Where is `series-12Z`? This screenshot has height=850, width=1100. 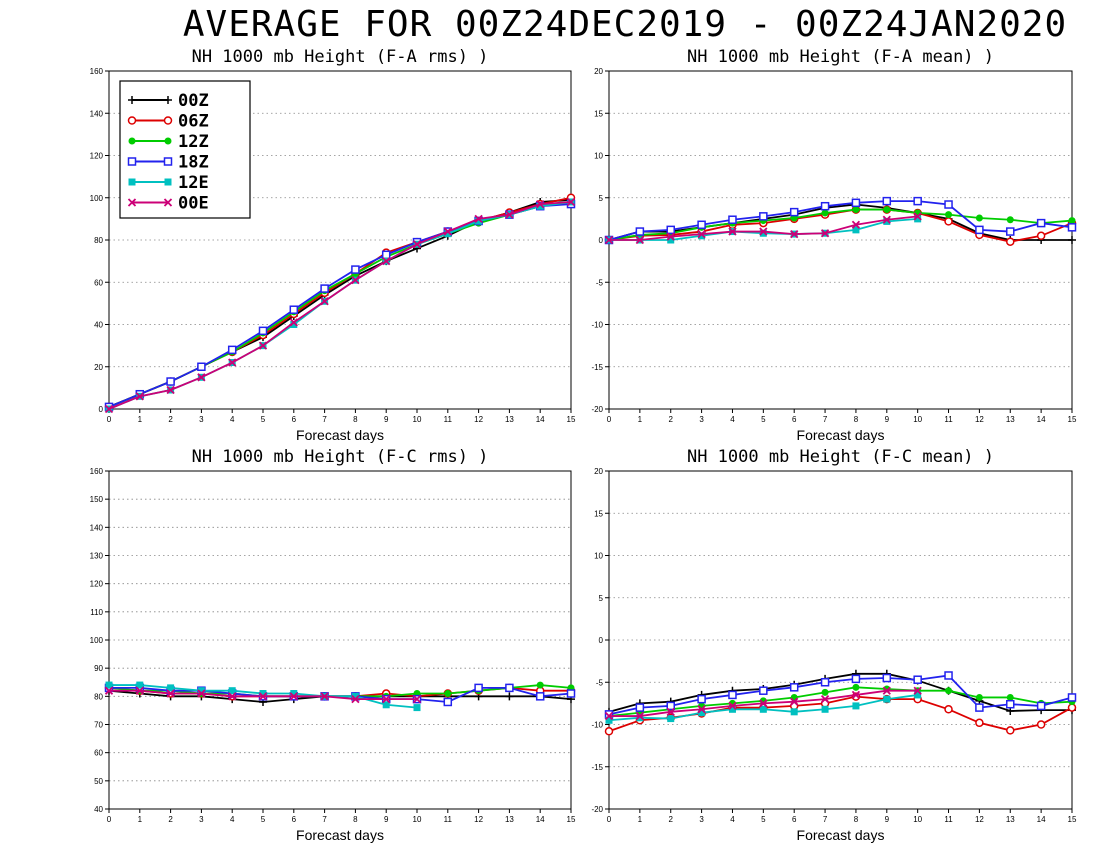 series-12Z is located at coordinates (840, 701).